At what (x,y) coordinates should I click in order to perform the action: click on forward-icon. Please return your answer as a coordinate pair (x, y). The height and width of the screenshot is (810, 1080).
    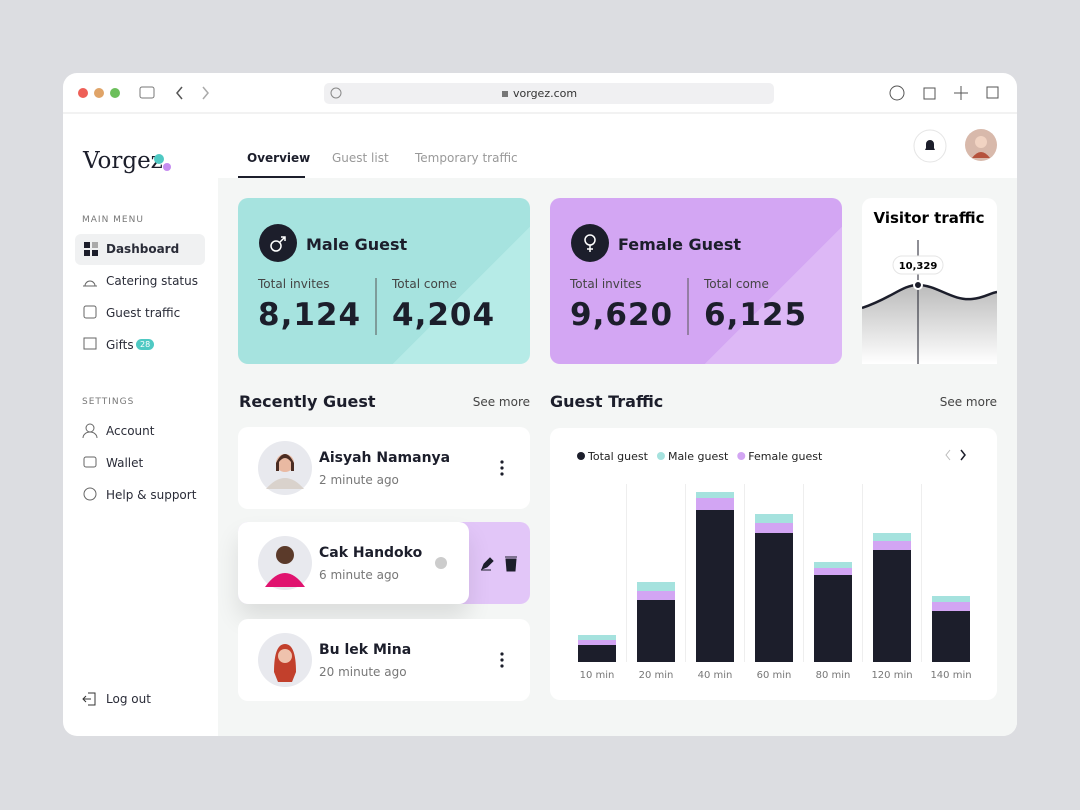
    Looking at the image, I should click on (205, 93).